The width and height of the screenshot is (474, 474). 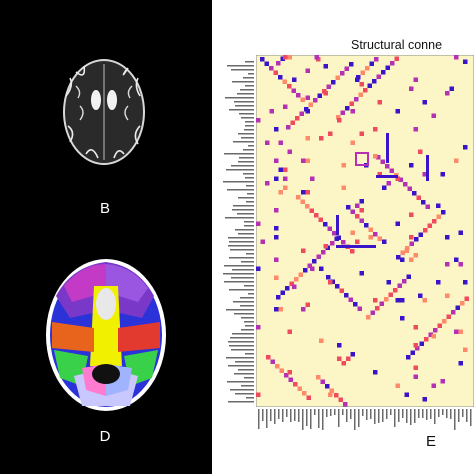 I want to click on panel-label-e: E, so click(x=431, y=441).